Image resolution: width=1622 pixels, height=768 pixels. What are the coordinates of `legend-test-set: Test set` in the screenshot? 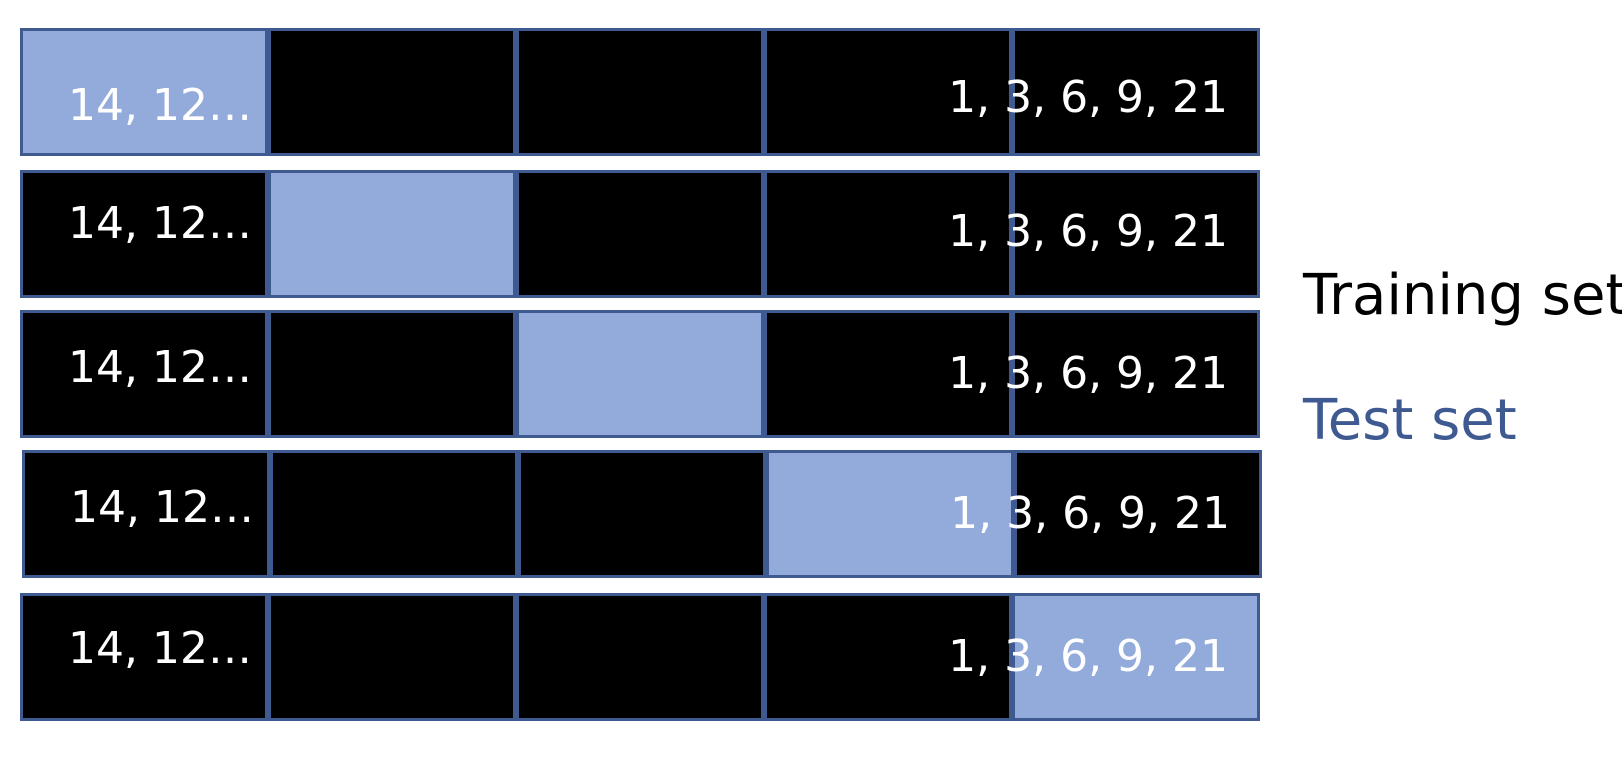 It's located at (1410, 420).